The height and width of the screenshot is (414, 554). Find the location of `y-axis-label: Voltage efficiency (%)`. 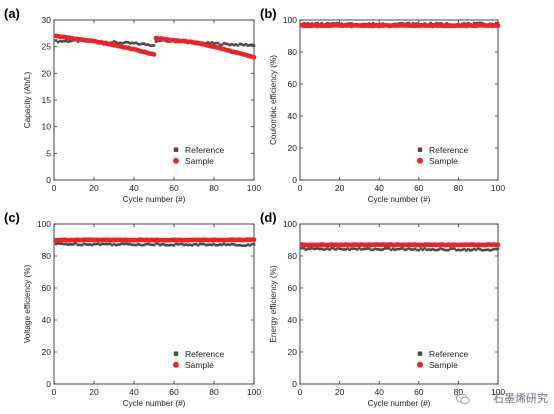

y-axis-label: Voltage efficiency (%) is located at coordinates (27, 303).